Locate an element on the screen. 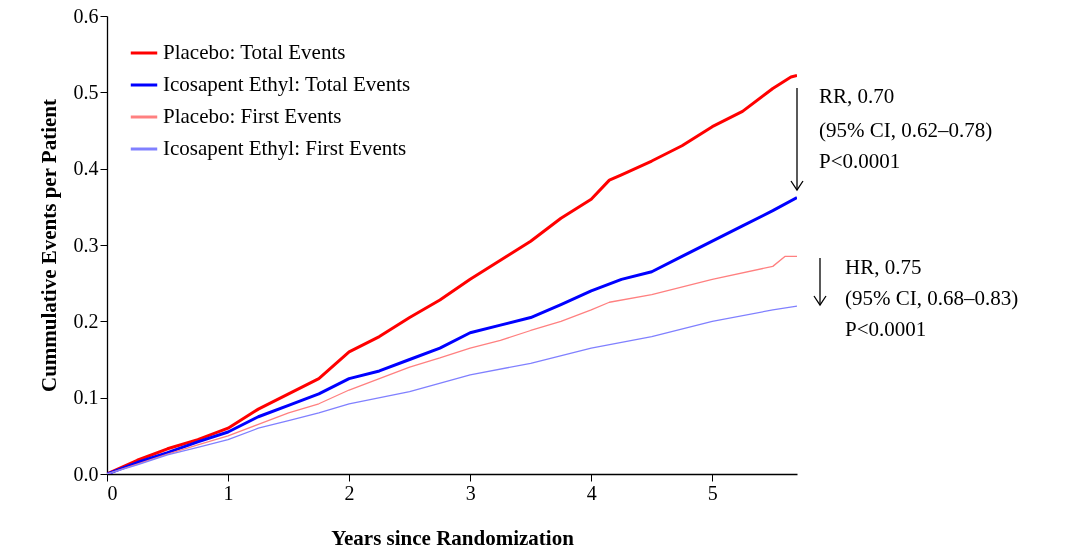  x-tick-label: 0 is located at coordinates (112, 492).